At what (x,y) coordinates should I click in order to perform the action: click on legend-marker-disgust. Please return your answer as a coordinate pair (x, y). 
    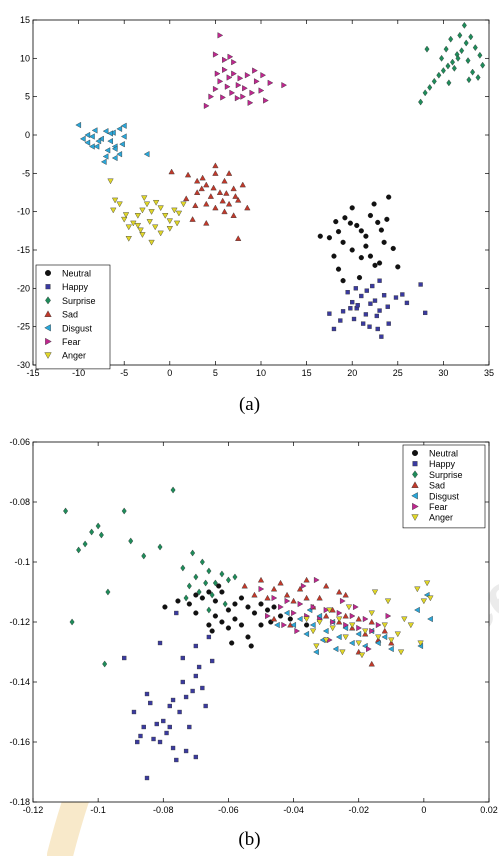
    Looking at the image, I should click on (414, 496).